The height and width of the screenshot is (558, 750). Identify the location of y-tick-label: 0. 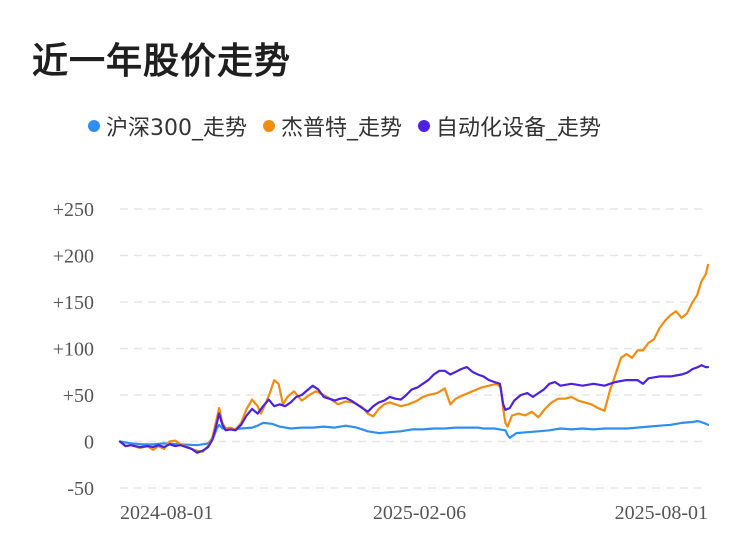
(89, 443).